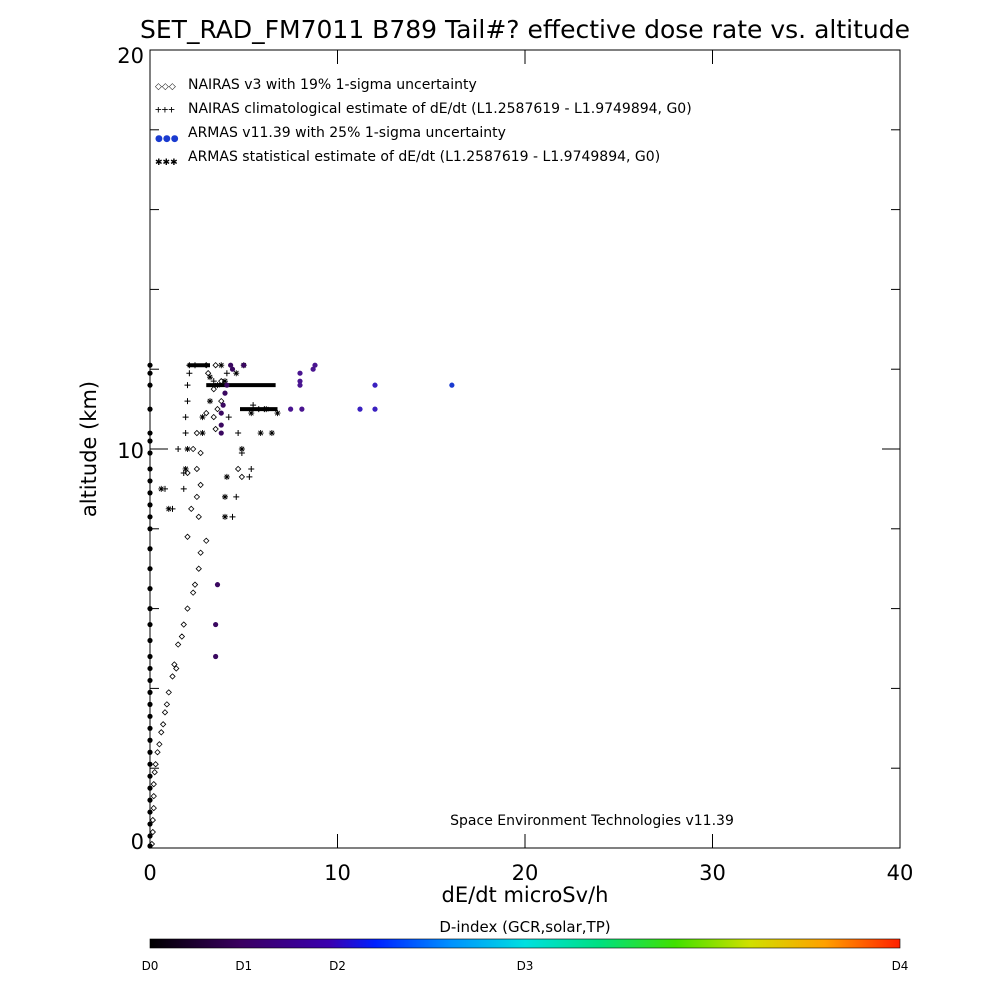 This screenshot has height=1000, width=1000. I want to click on colorbar, so click(525, 943).